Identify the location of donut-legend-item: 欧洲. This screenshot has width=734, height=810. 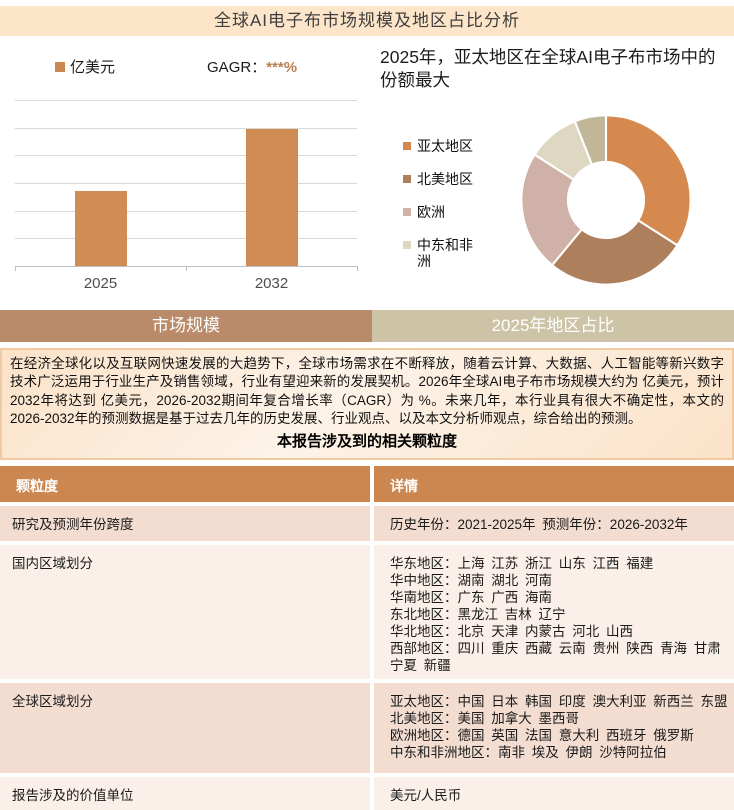
(443, 212).